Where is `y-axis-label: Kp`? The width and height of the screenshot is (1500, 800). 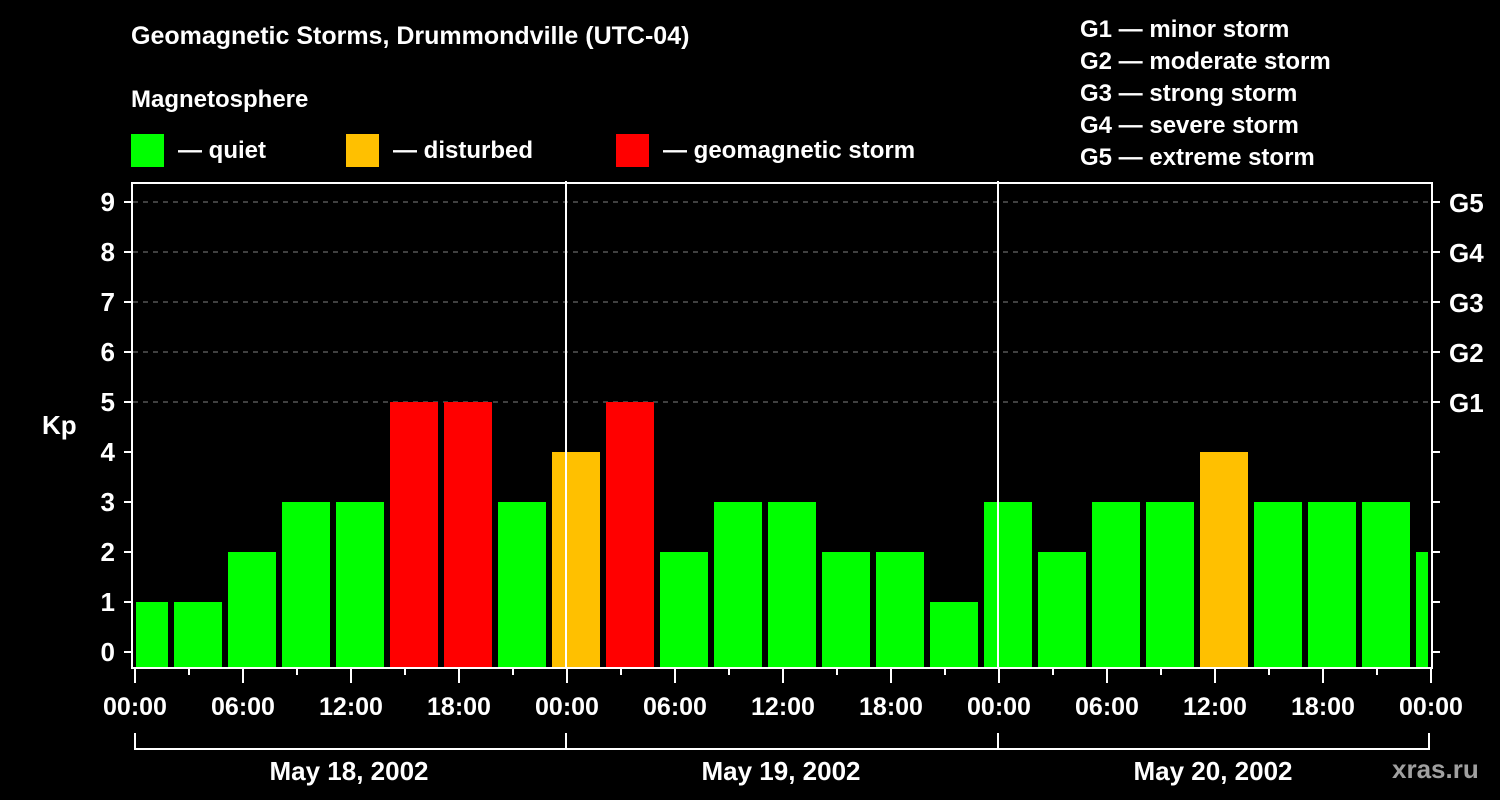 y-axis-label: Kp is located at coordinates (59, 425).